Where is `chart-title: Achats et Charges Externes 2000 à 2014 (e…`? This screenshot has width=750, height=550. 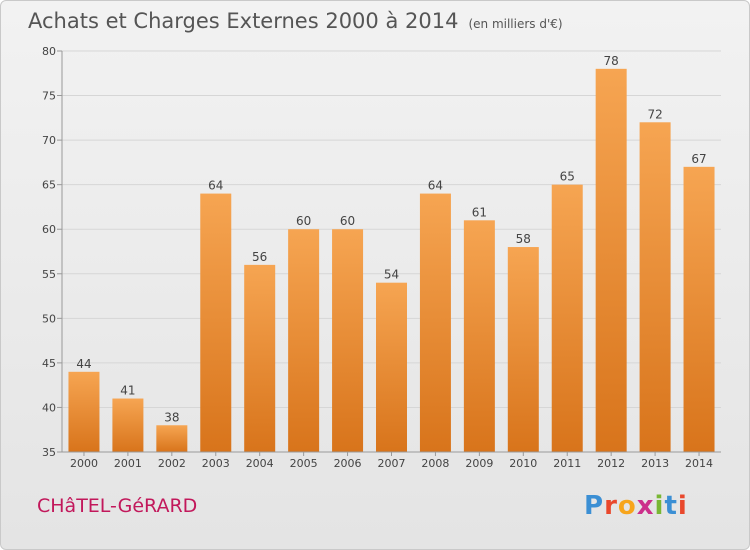
chart-title: Achats et Charges Externes 2000 à 2014 (e… is located at coordinates (295, 21).